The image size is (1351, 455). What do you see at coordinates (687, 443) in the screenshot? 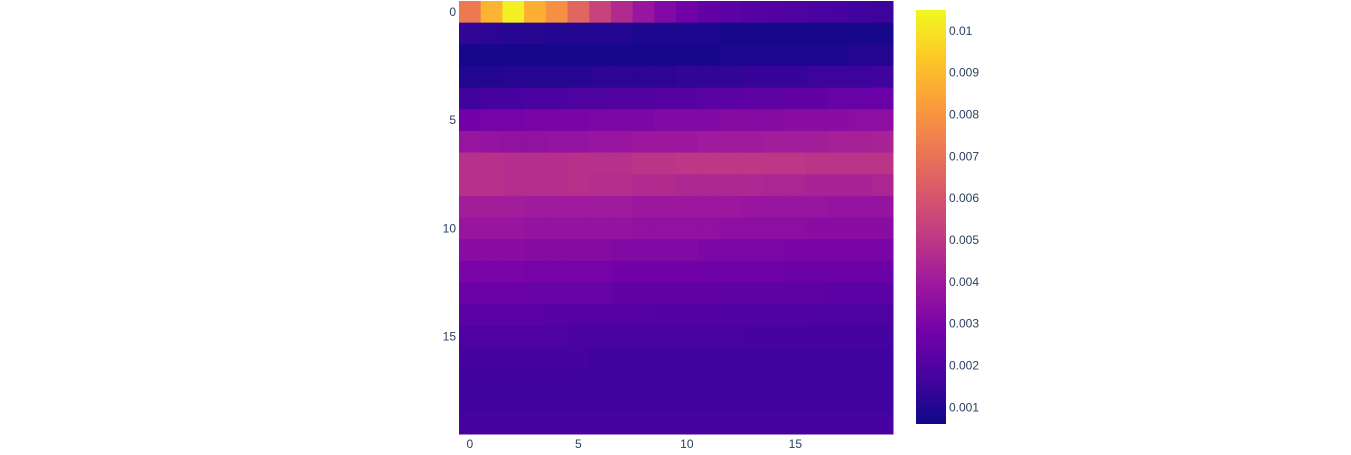
I see `x-tick-label: 10` at bounding box center [687, 443].